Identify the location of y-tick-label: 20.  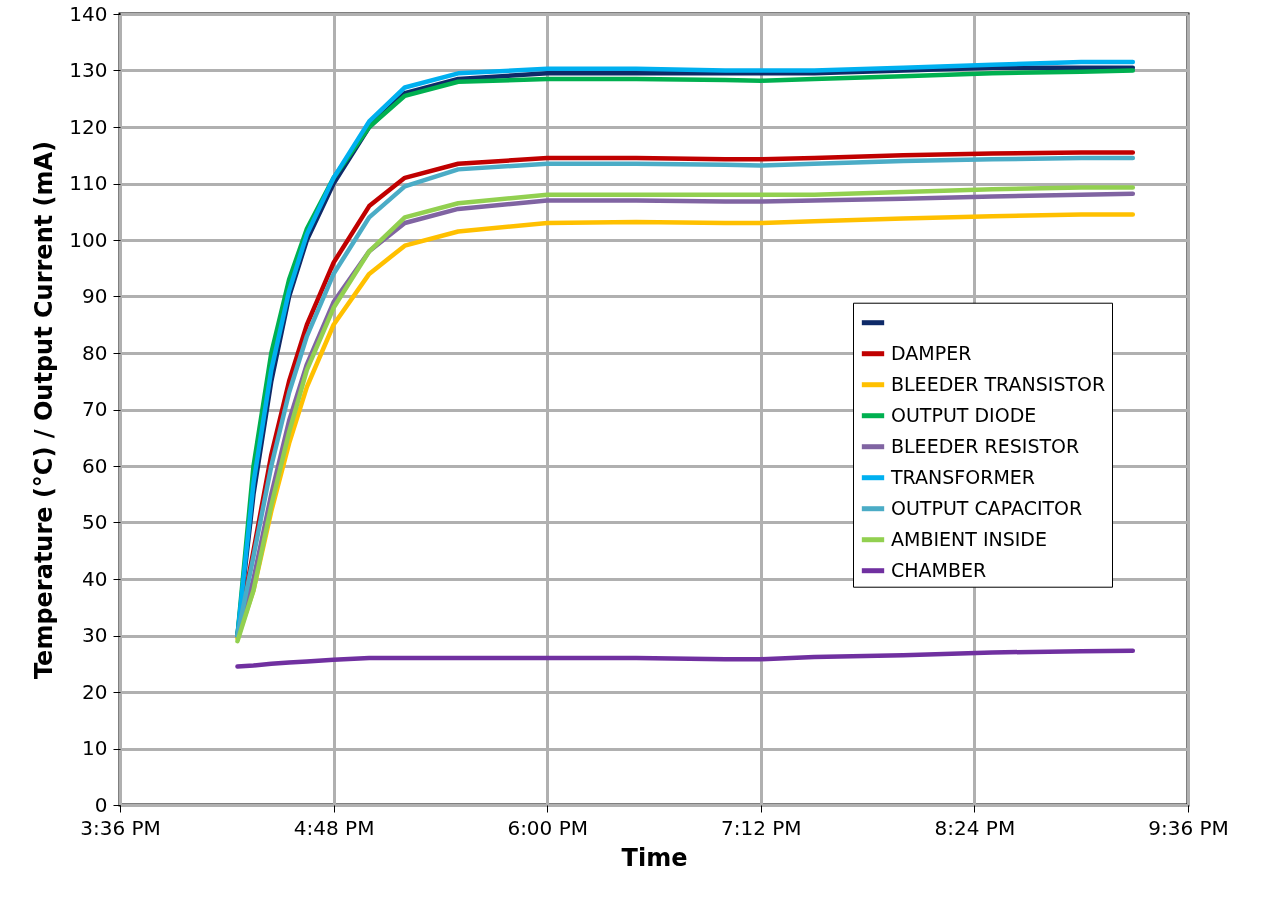
(95, 691).